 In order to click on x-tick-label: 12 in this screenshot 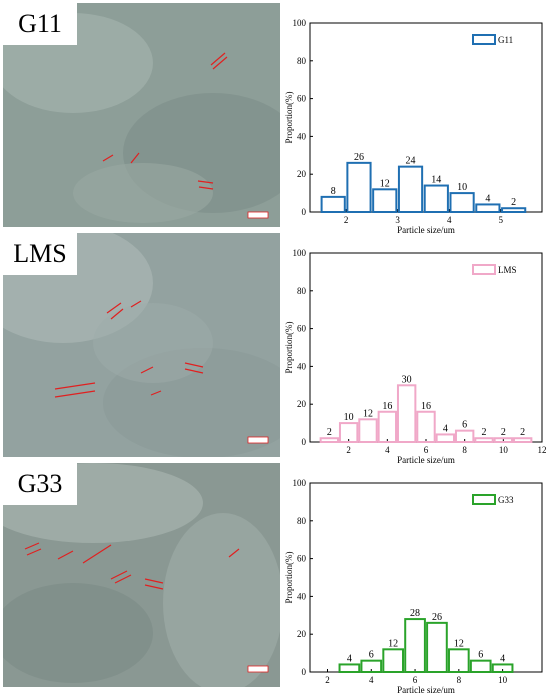, I will do `click(542, 450)`.